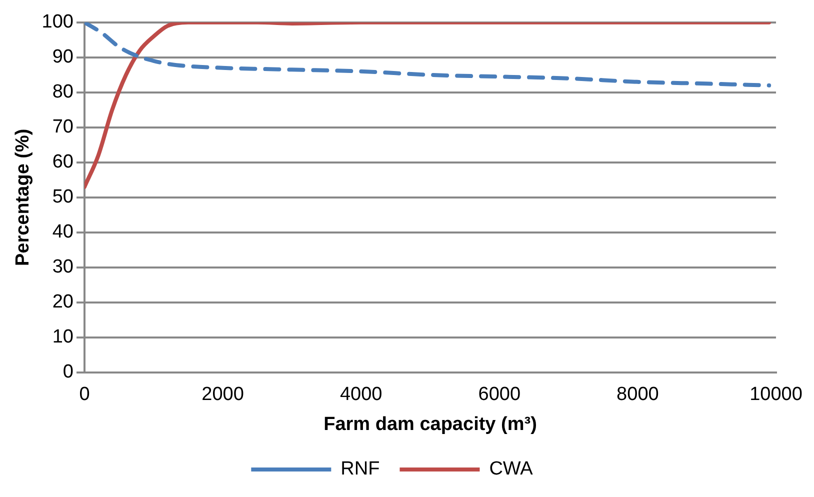  Describe the element at coordinates (58, 22) in the screenshot. I see `y-tick-label: 100` at that location.